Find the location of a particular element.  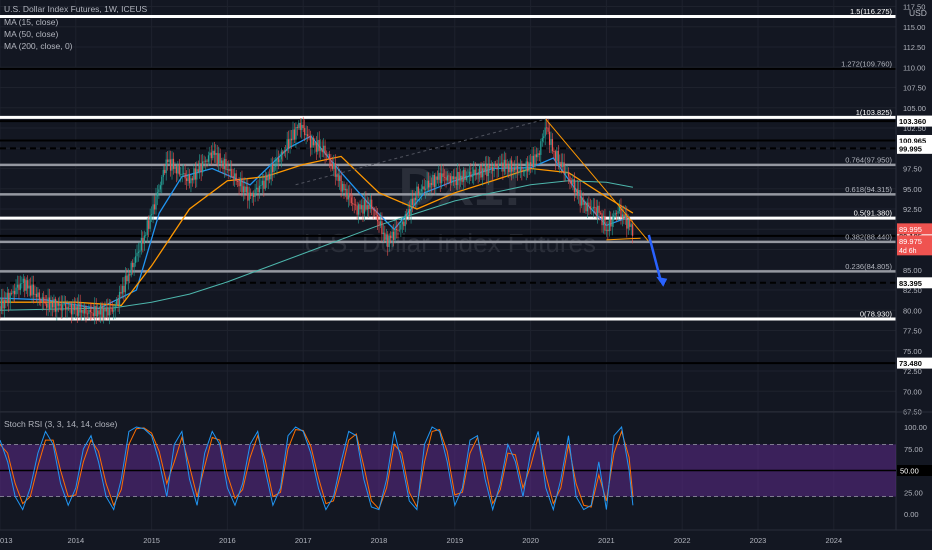

ma200-legend: MA (200, close, 0) is located at coordinates (38, 46).